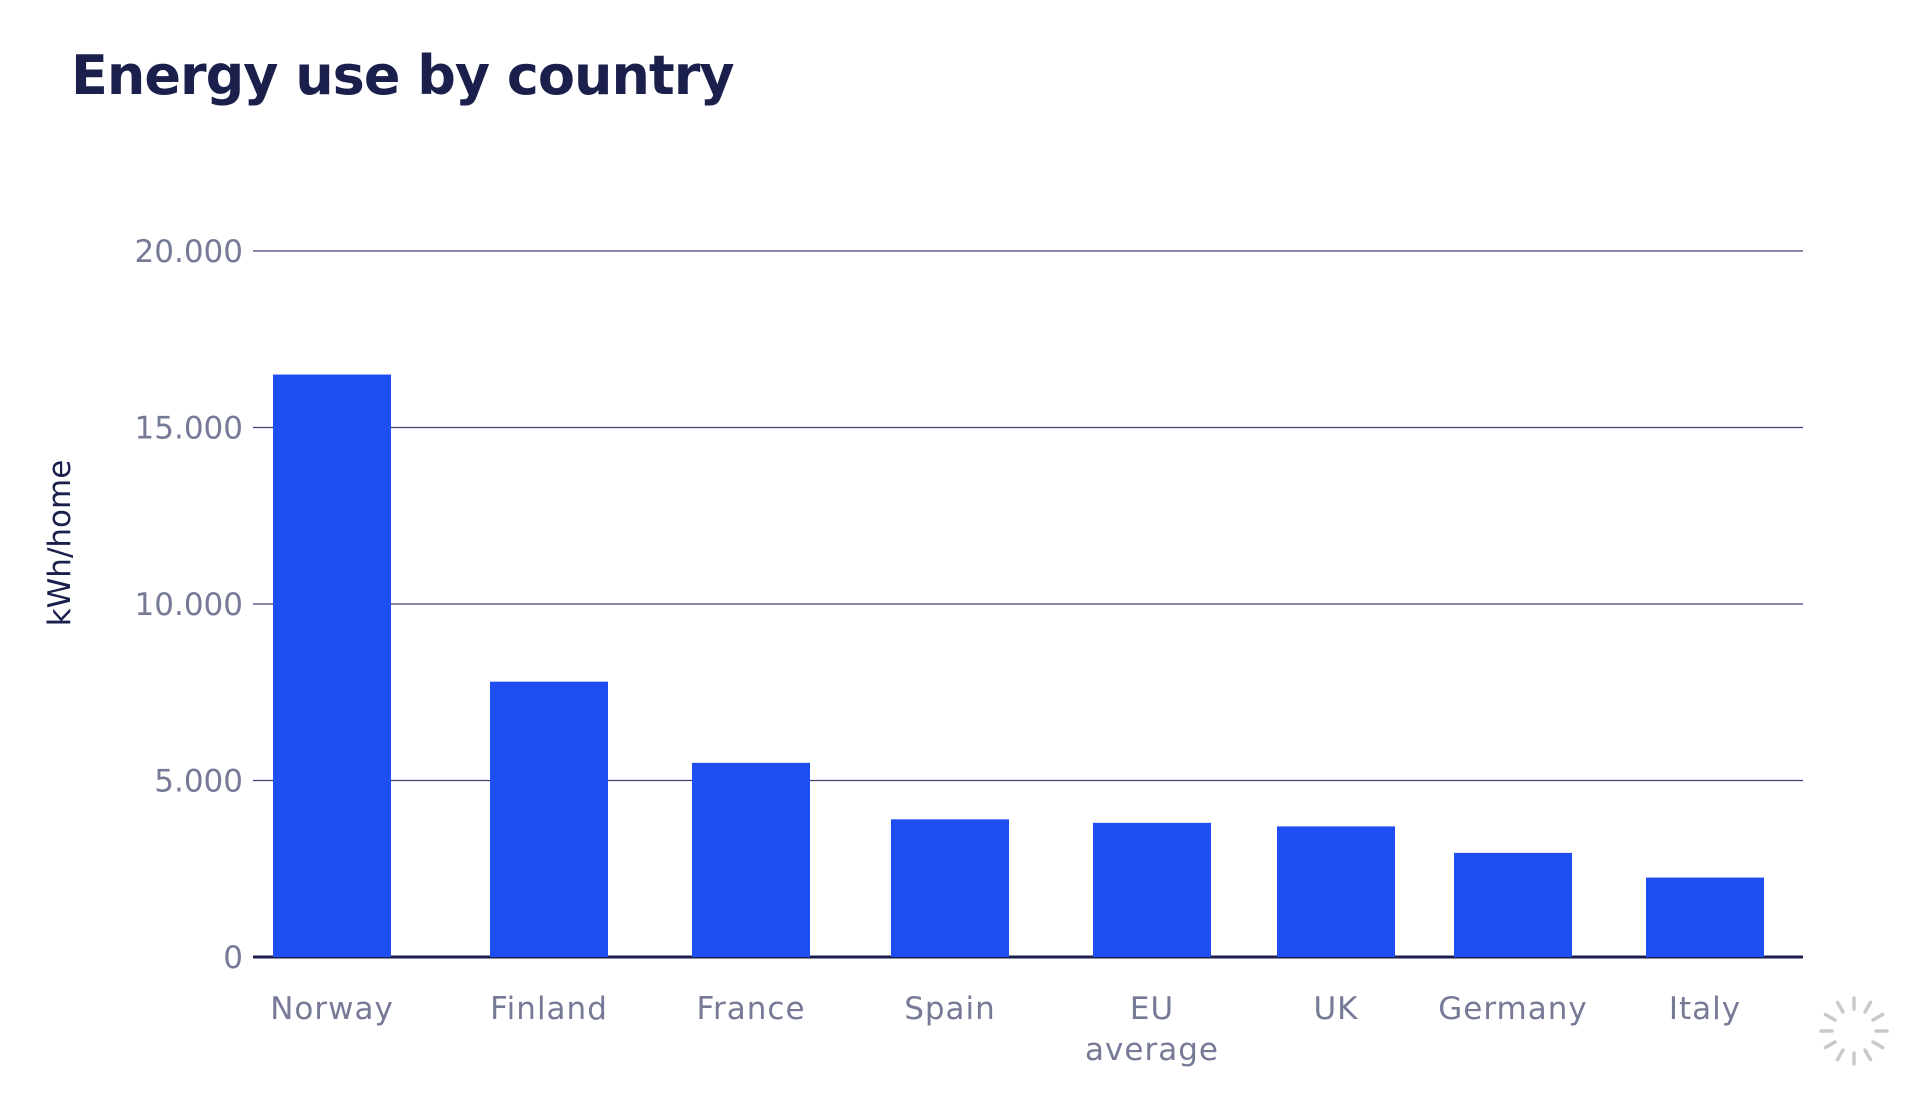 Image resolution: width=1920 pixels, height=1101 pixels. What do you see at coordinates (1513, 904) in the screenshot?
I see `bar-germany` at bounding box center [1513, 904].